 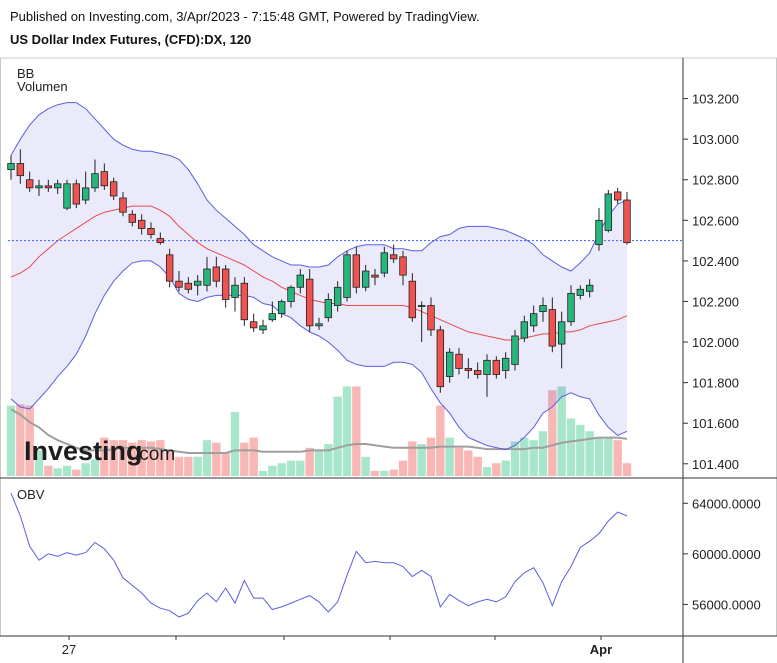 I want to click on y-tick-label: 101.600, so click(x=715, y=423).